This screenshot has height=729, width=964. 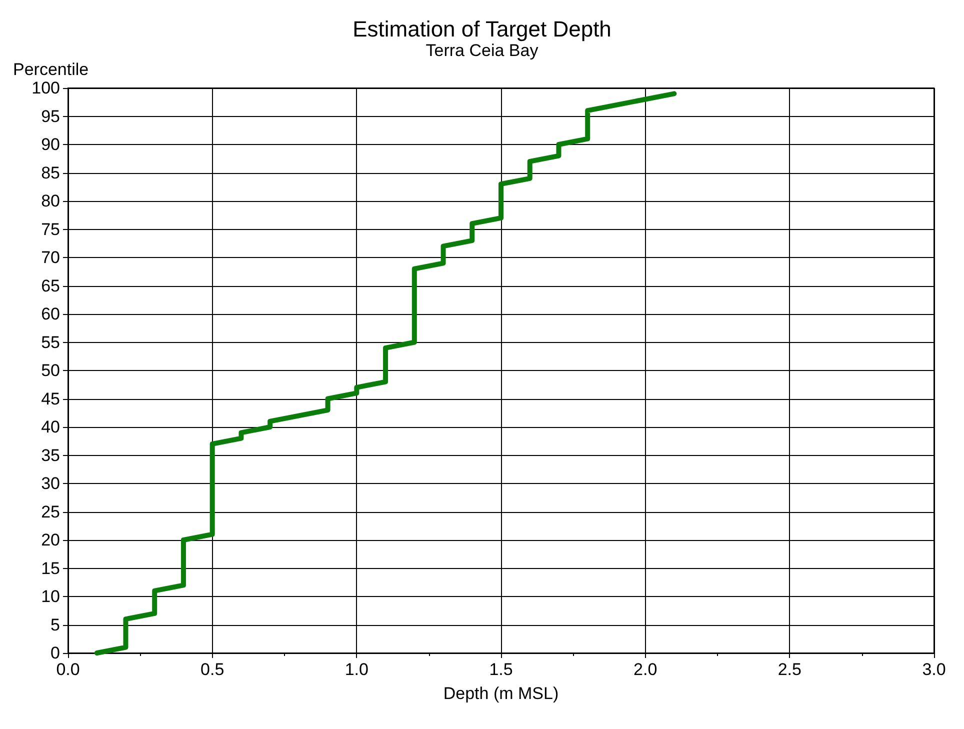 I want to click on y-tick-label: 95, so click(x=50, y=116).